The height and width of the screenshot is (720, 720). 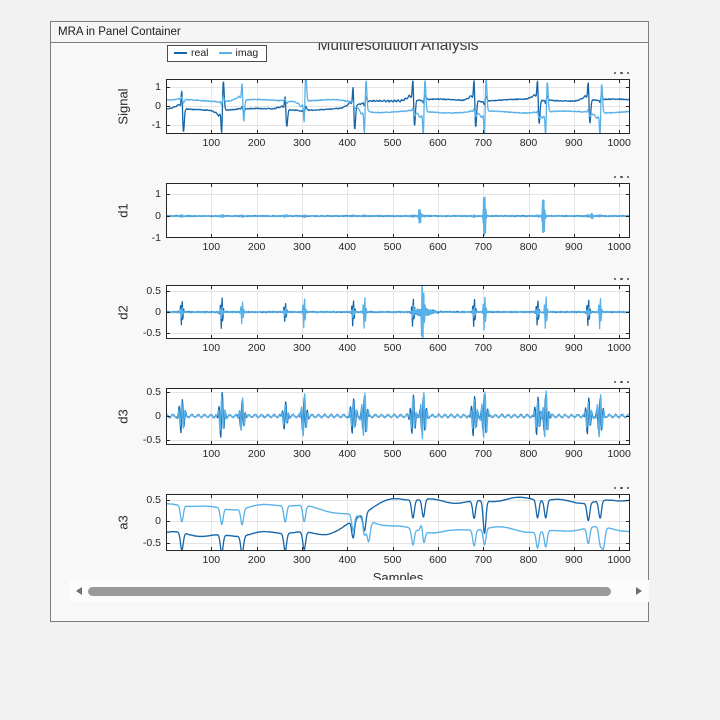 I want to click on legend-label-imag: imag, so click(x=247, y=53).